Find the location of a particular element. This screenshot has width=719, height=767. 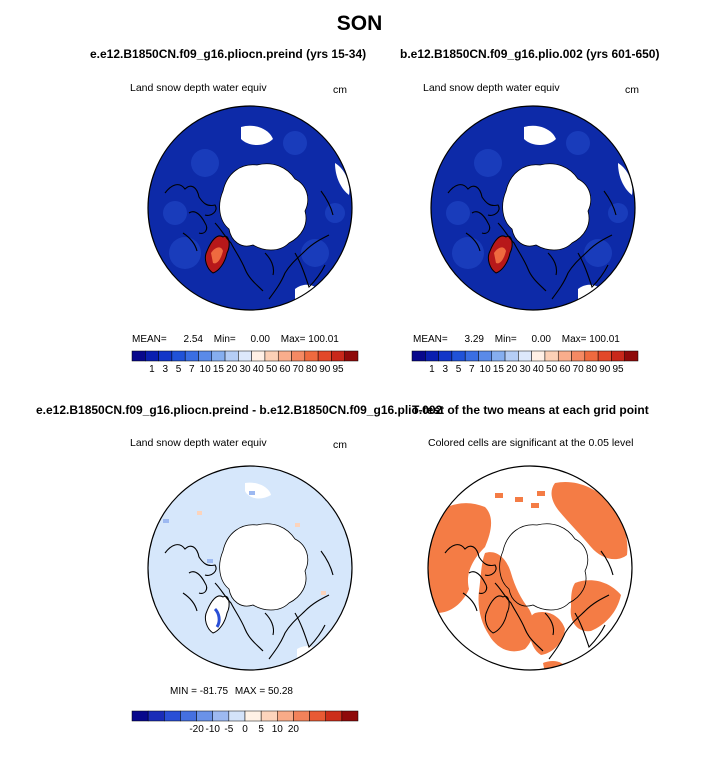

min-value: -81.75 is located at coordinates (214, 691).